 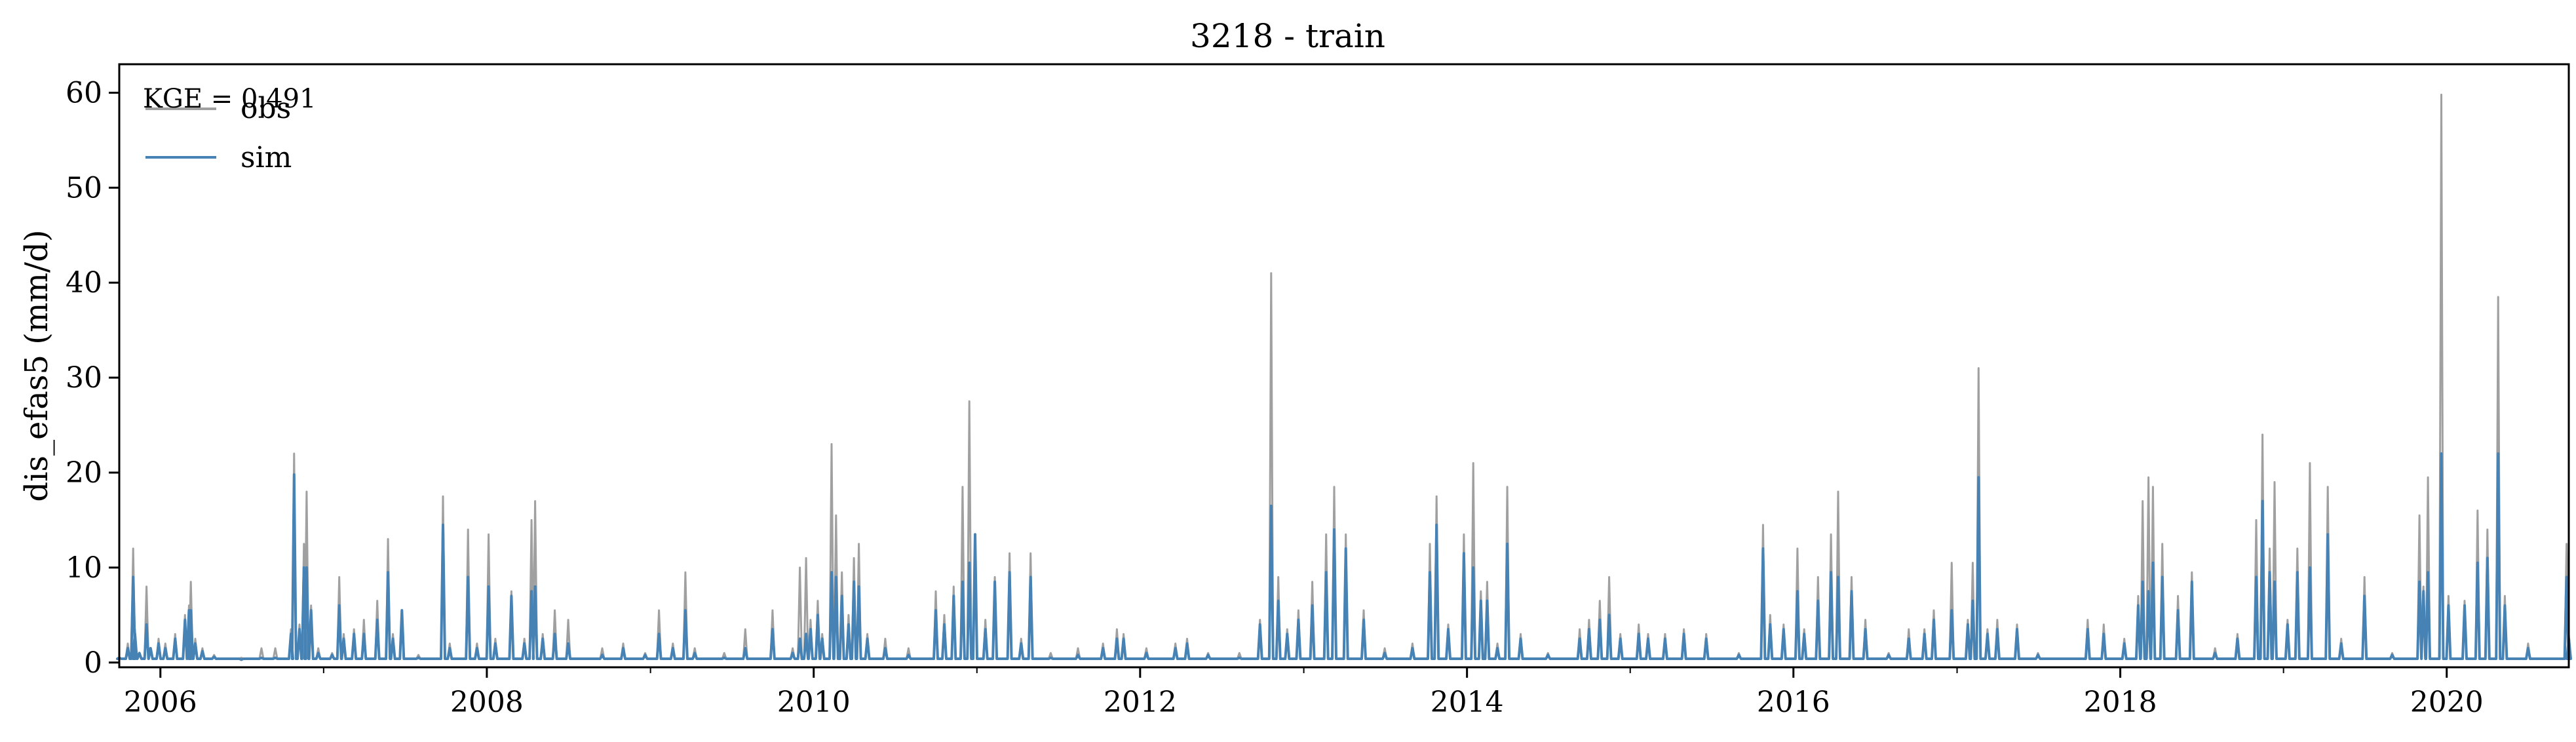 I want to click on legend-label-sim: sim, so click(x=266, y=157).